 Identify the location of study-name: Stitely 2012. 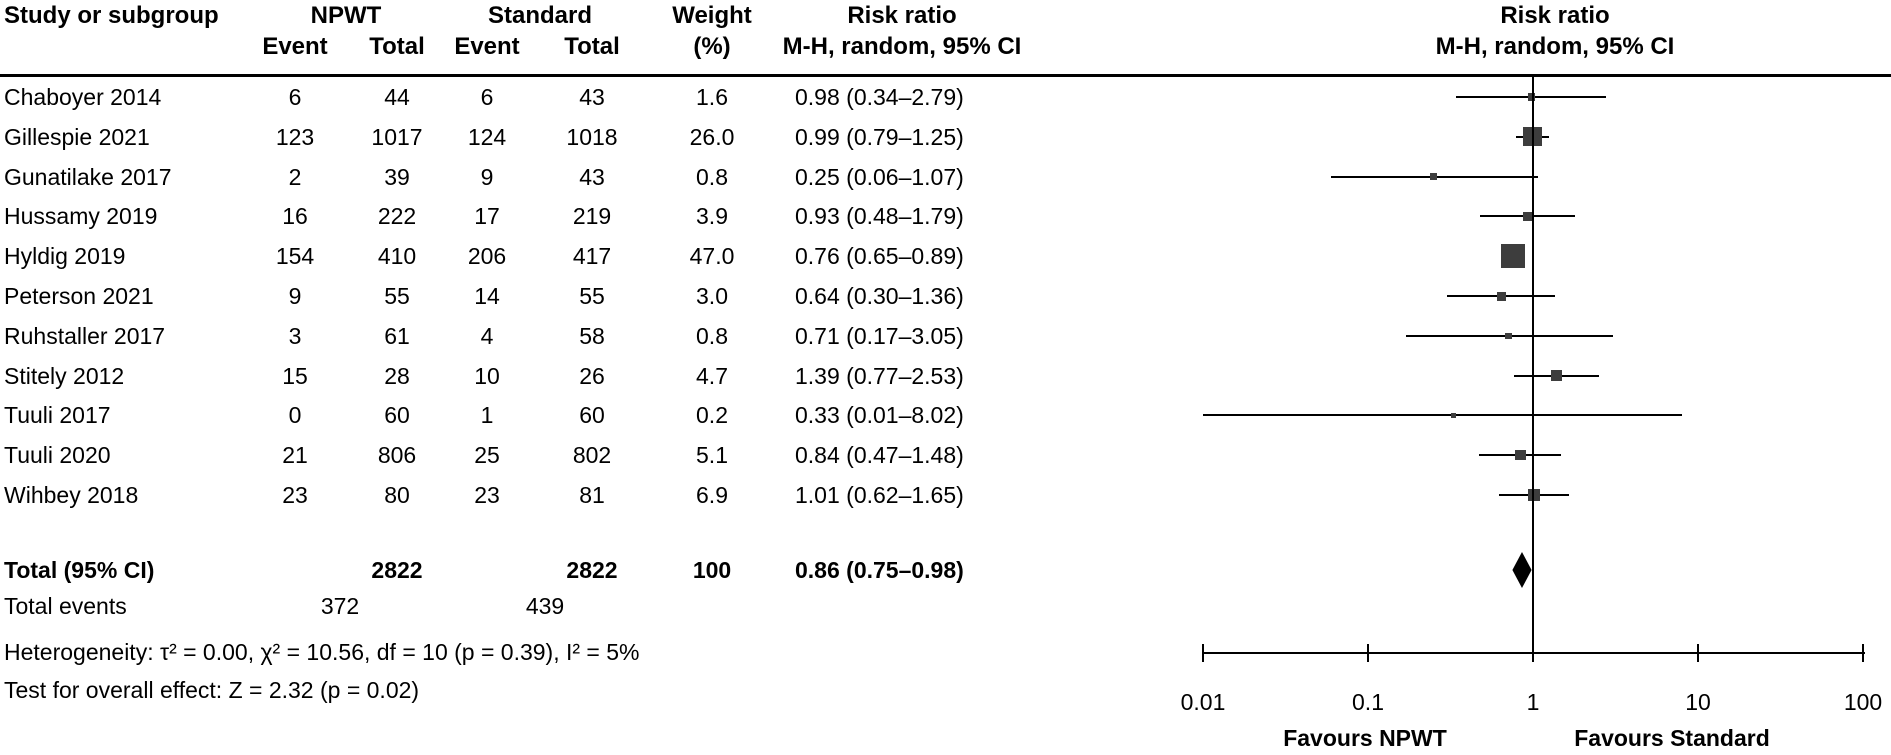
(64, 375).